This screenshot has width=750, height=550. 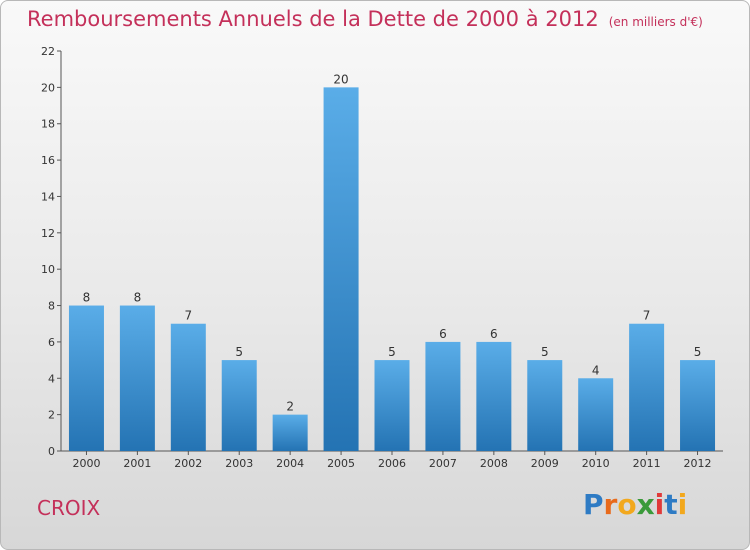 I want to click on y-tick-label: 8, so click(x=51, y=306).